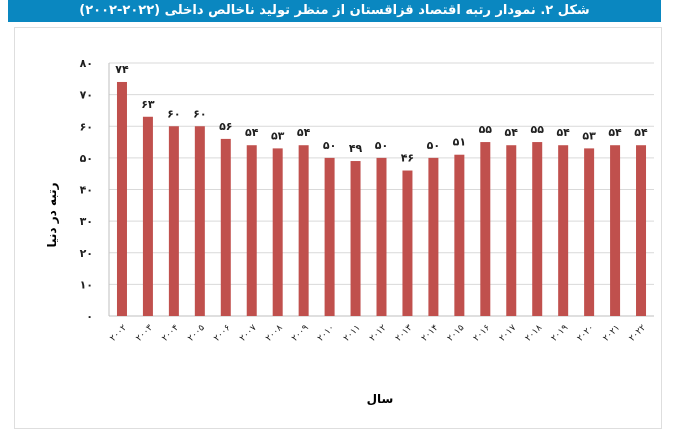 This screenshot has height=433, width=674. Describe the element at coordinates (560, 333) in the screenshot. I see `x-tick-label: ۲۰۱۹` at that location.